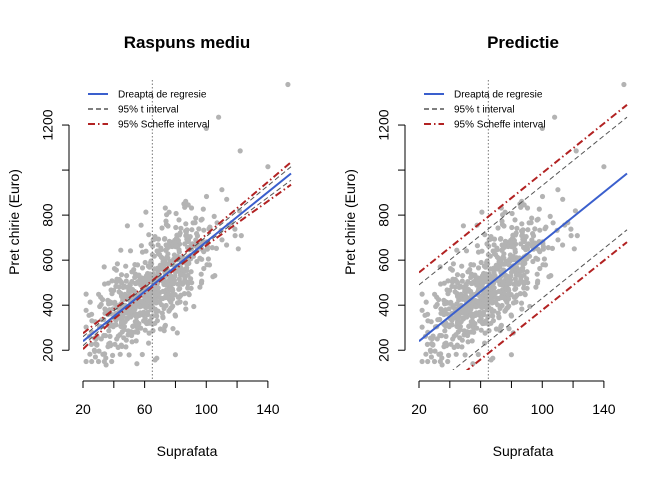 The height and width of the screenshot is (480, 672). What do you see at coordinates (83, 409) in the screenshot?
I see `x-tick-label: 20` at bounding box center [83, 409].